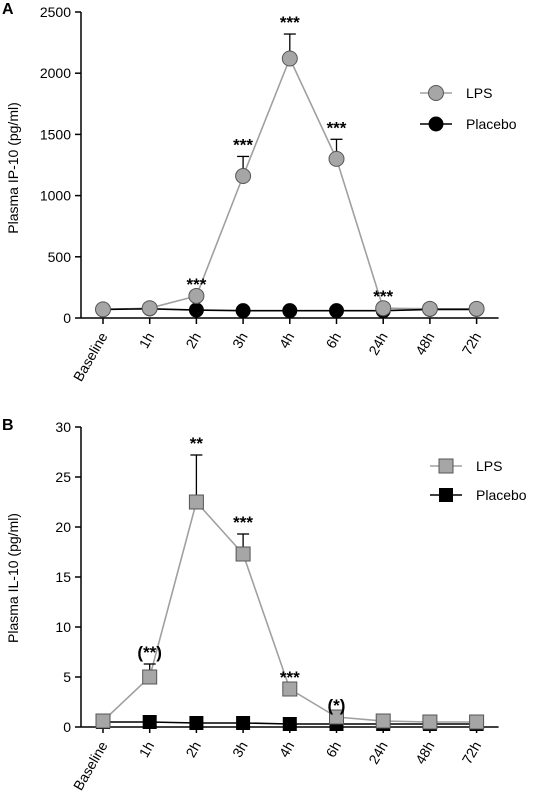  What do you see at coordinates (13, 167) in the screenshot?
I see `y-axis-label: Plasma IP-10 (pg/ml)` at bounding box center [13, 167].